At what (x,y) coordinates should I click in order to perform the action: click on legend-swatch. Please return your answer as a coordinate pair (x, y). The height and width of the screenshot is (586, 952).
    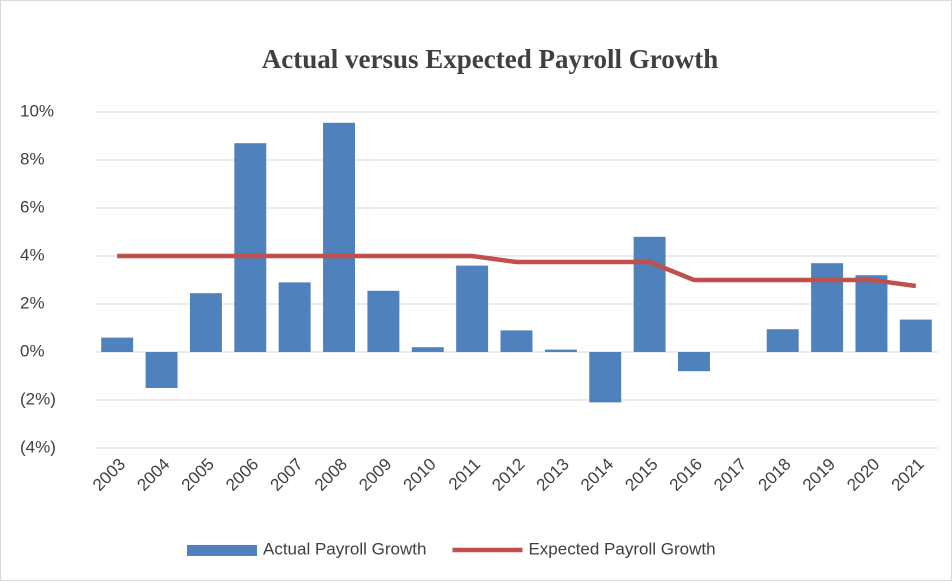
    Looking at the image, I should click on (222, 550).